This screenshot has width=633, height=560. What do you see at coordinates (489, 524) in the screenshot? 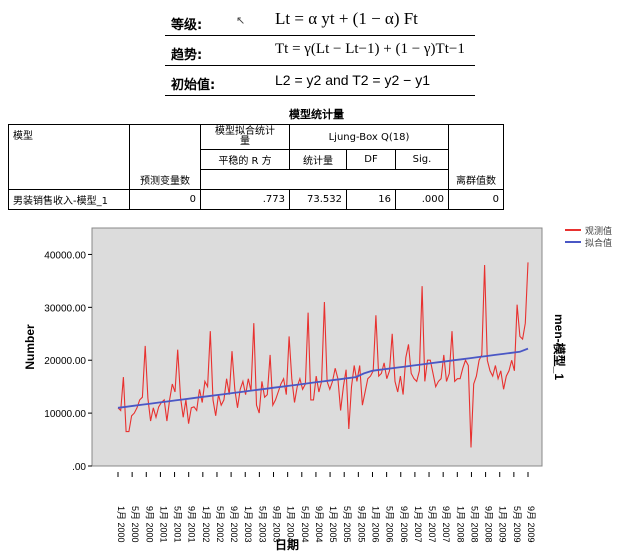
I see `x-tick-label: 9月 2008` at bounding box center [489, 524].